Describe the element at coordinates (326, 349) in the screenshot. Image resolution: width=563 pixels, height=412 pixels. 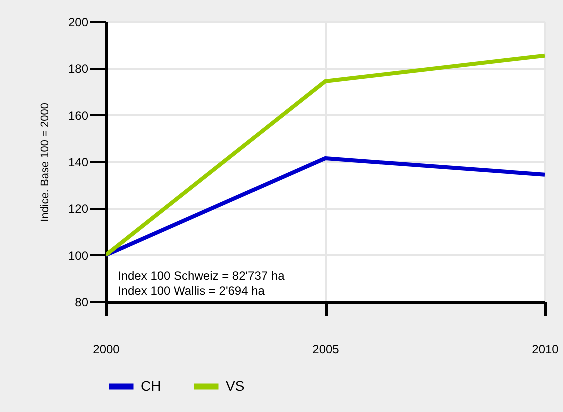
I see `x-tick-label: 2005` at that location.